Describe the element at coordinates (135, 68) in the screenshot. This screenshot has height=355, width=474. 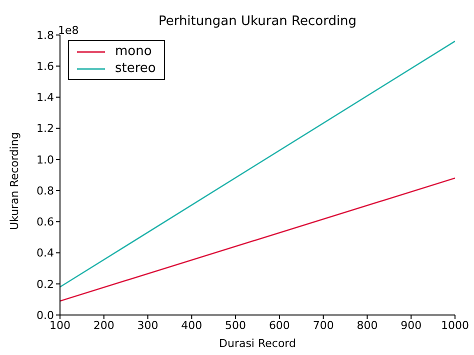
I see `legend-label: stereo` at that location.